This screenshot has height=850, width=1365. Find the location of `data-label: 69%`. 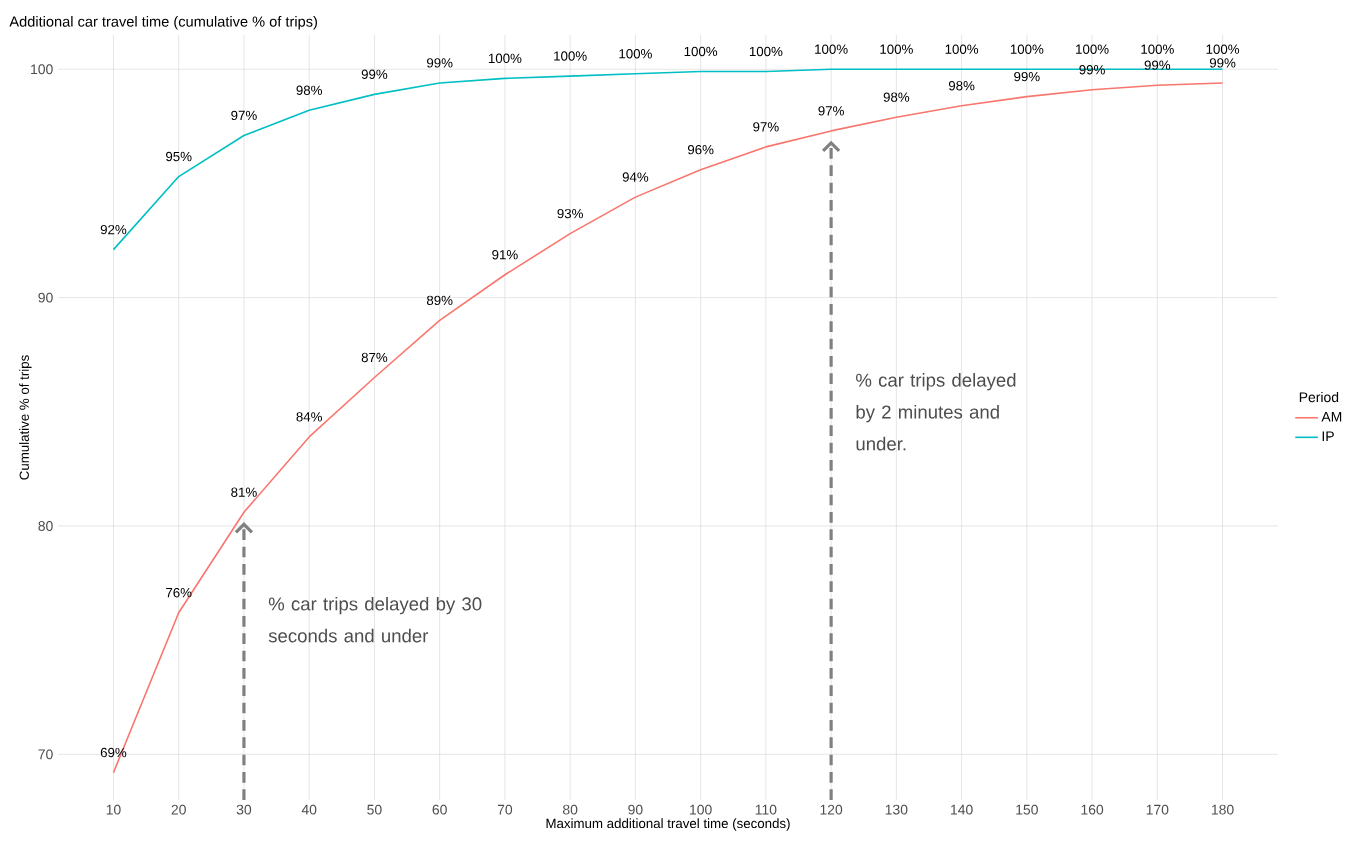

data-label: 69% is located at coordinates (113, 752).